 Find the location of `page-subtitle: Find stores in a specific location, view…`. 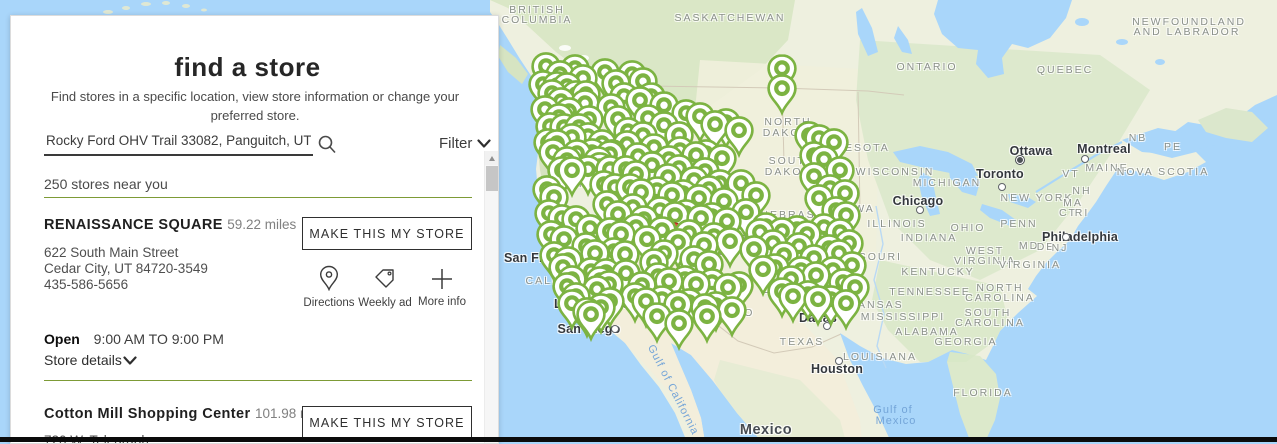

page-subtitle: Find stores in a specific location, view… is located at coordinates (255, 106).